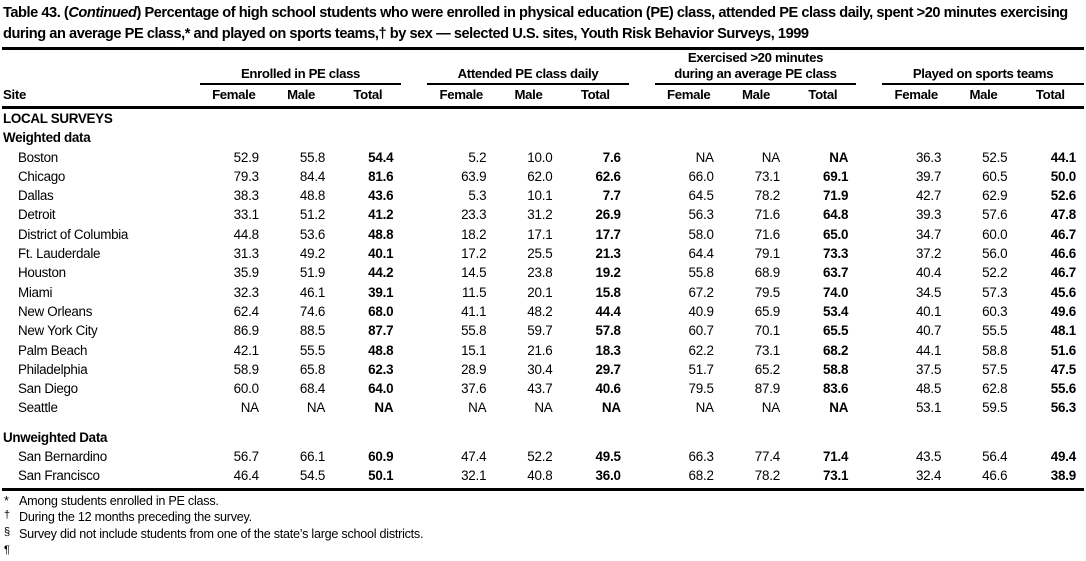  Describe the element at coordinates (755, 73) in the screenshot. I see `group-label-line2: during an average PE class` at that location.